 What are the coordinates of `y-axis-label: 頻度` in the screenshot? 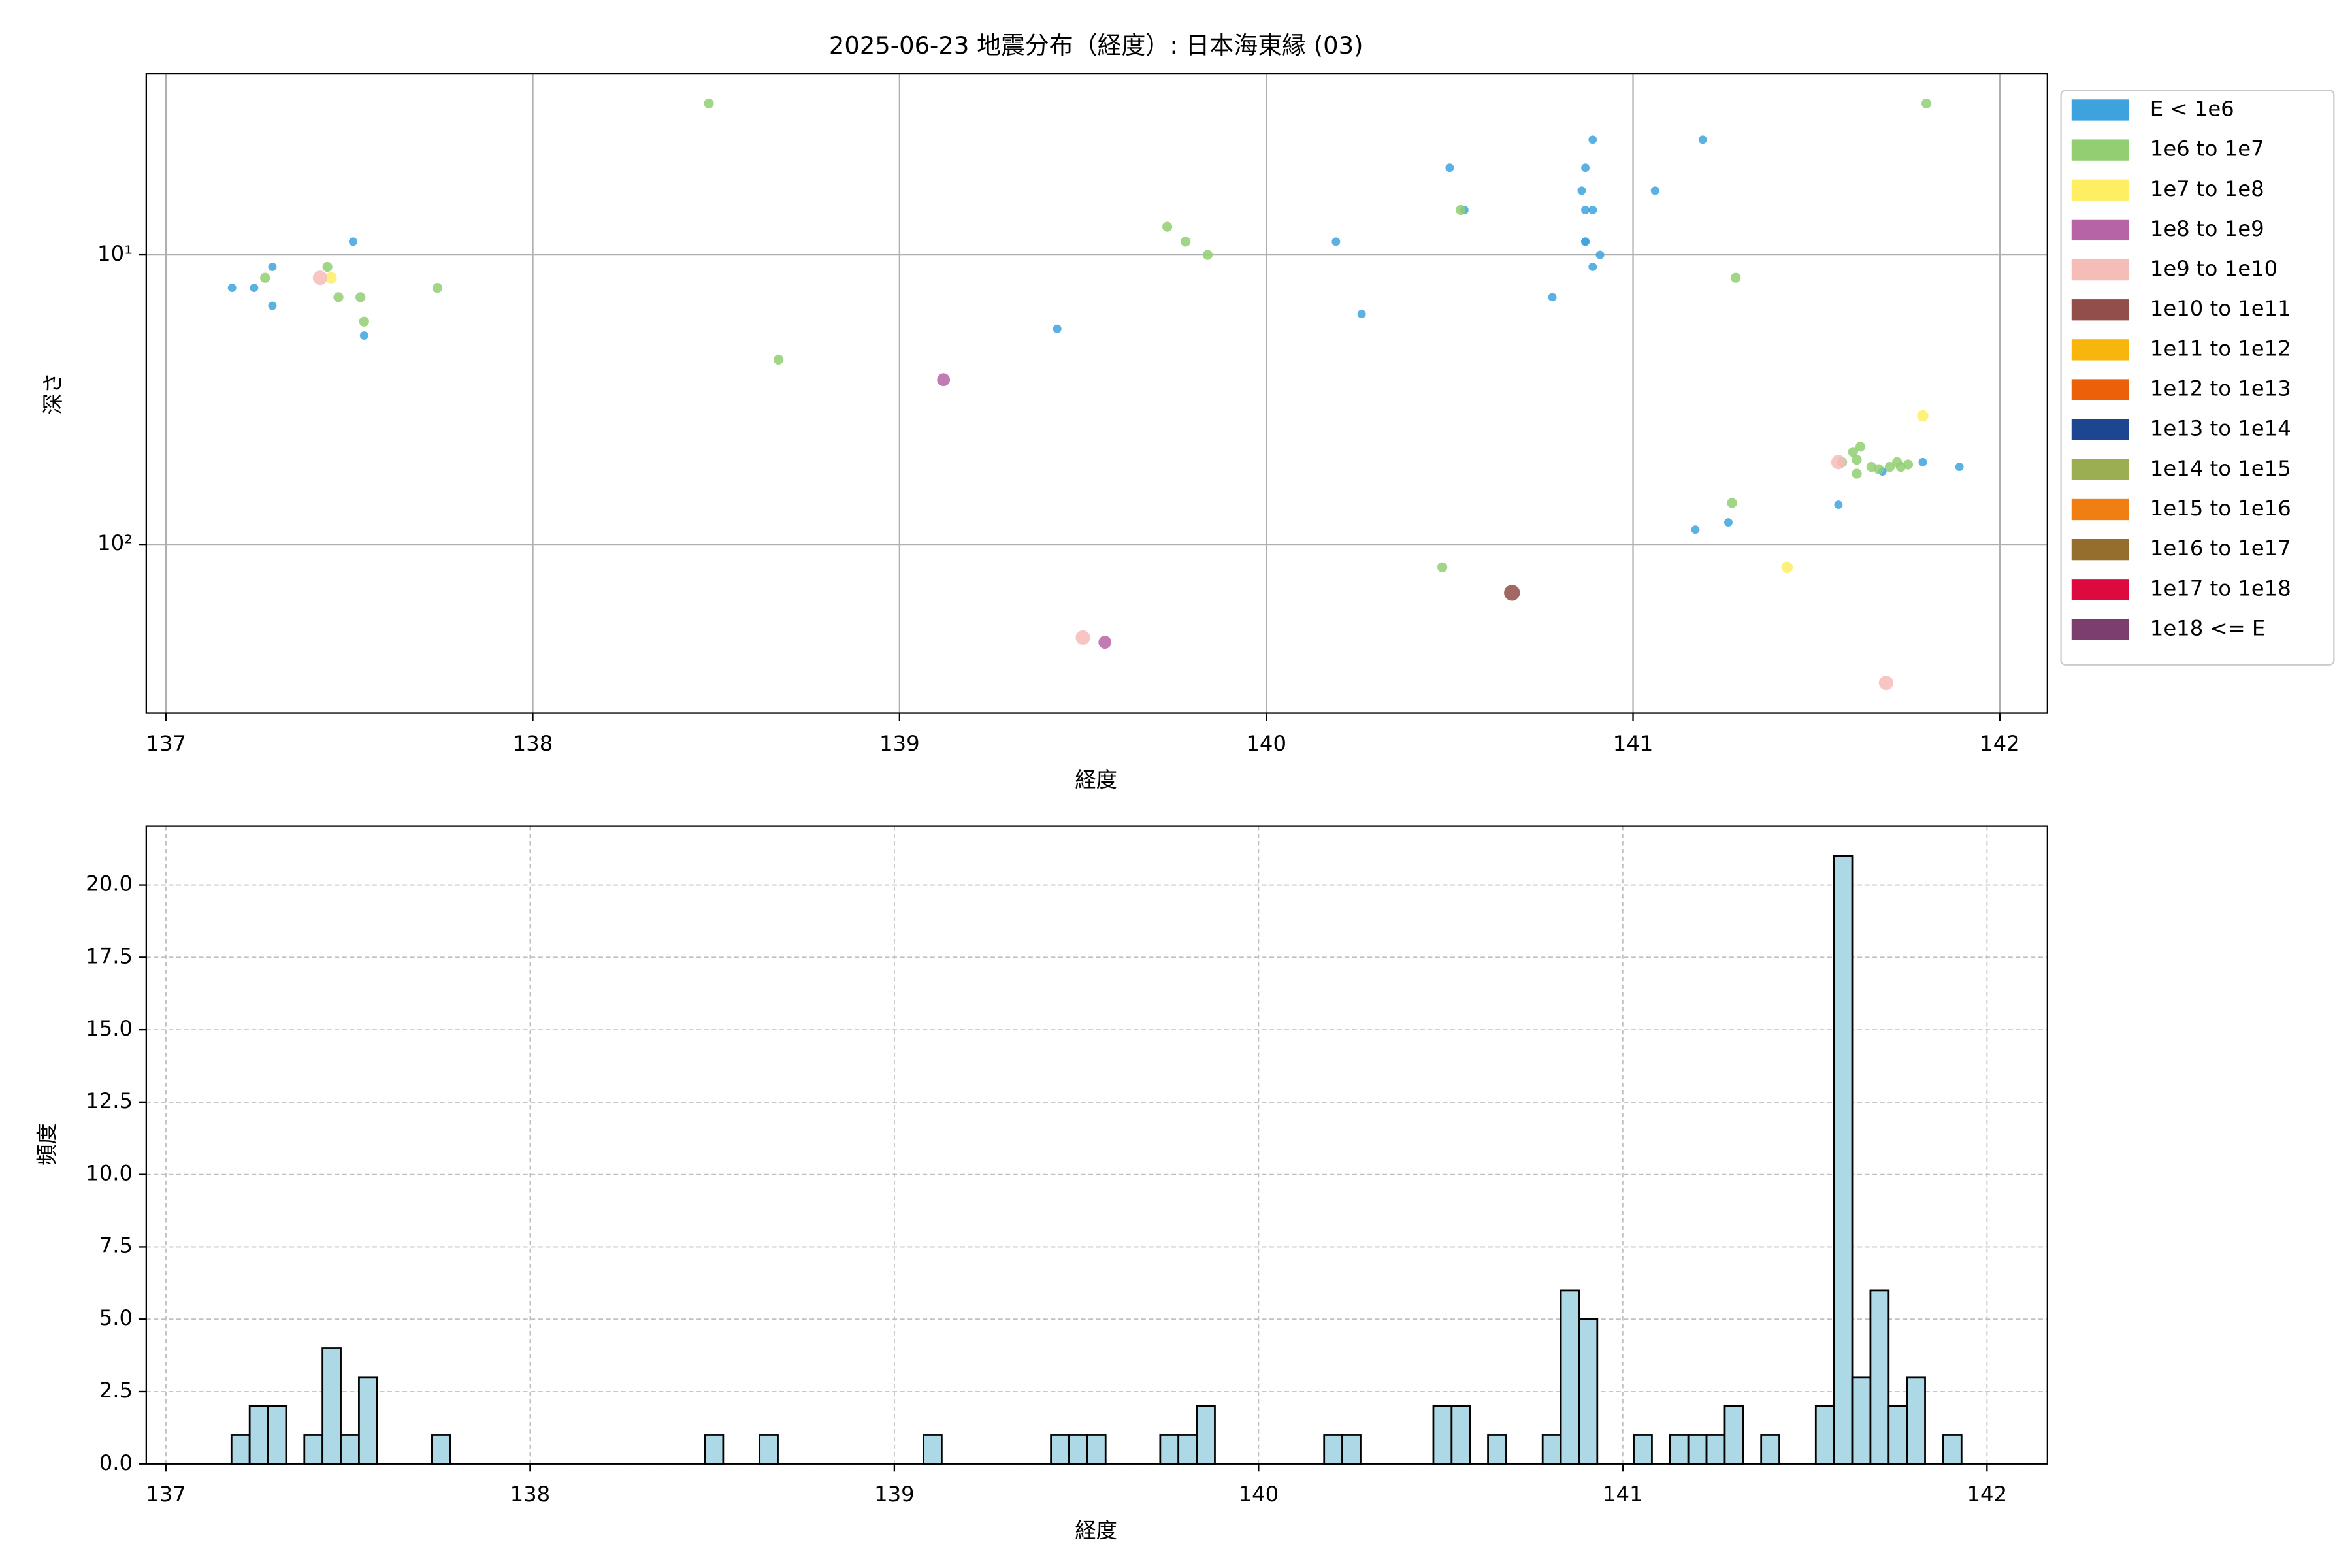 It's located at (47, 1144).